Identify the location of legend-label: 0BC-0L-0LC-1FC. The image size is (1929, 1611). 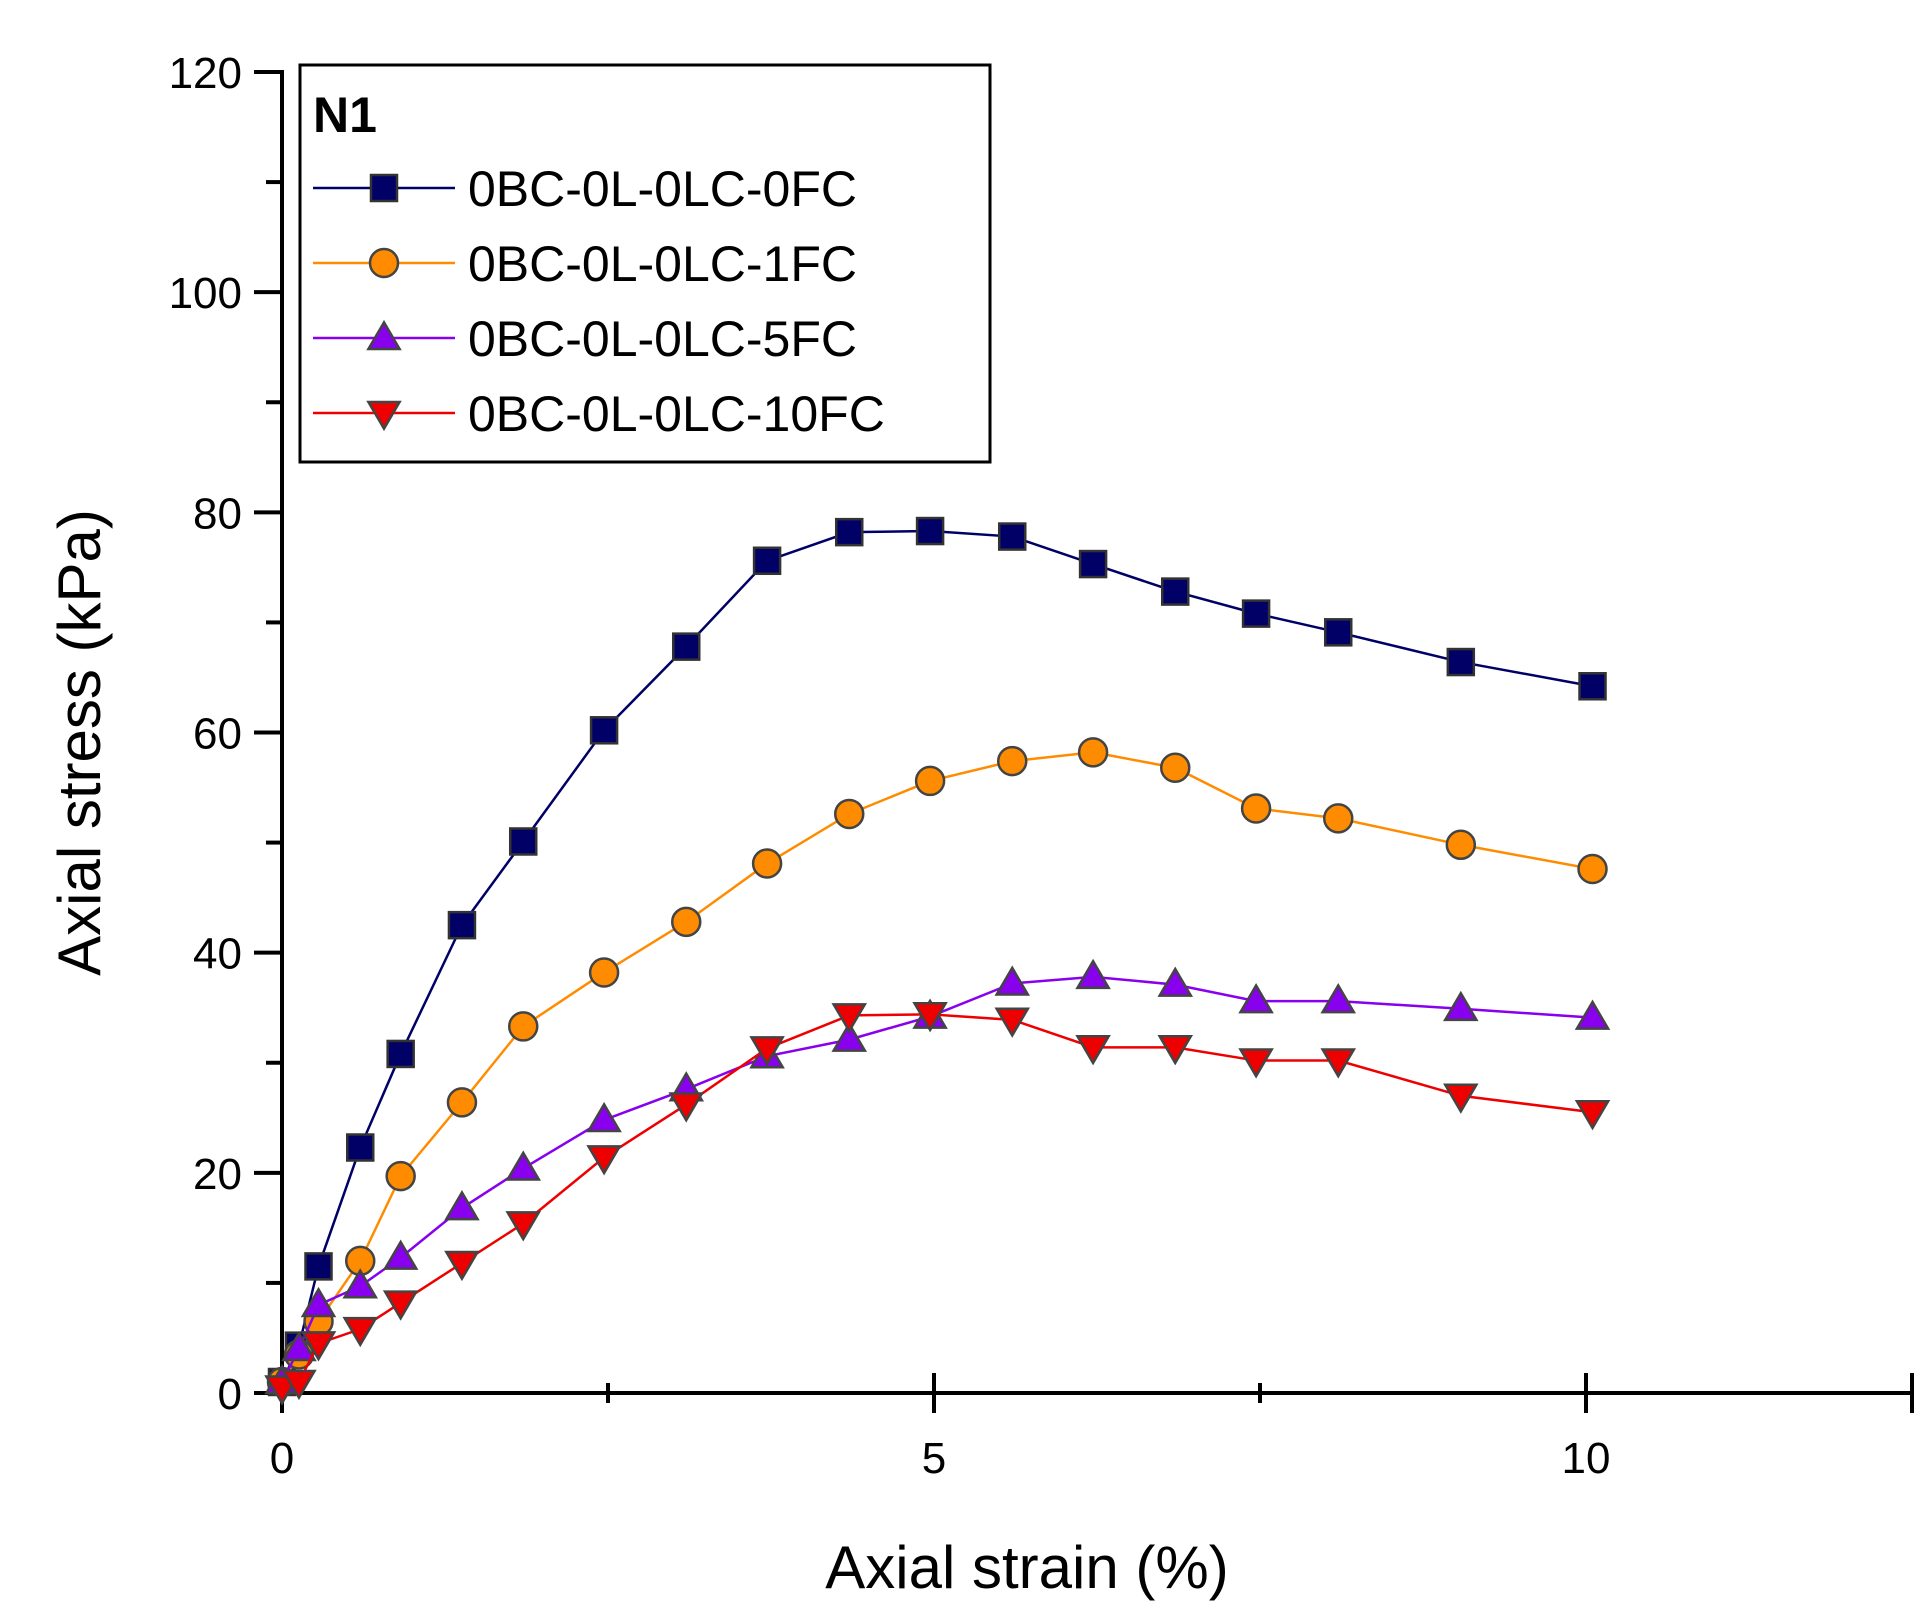
(662, 264).